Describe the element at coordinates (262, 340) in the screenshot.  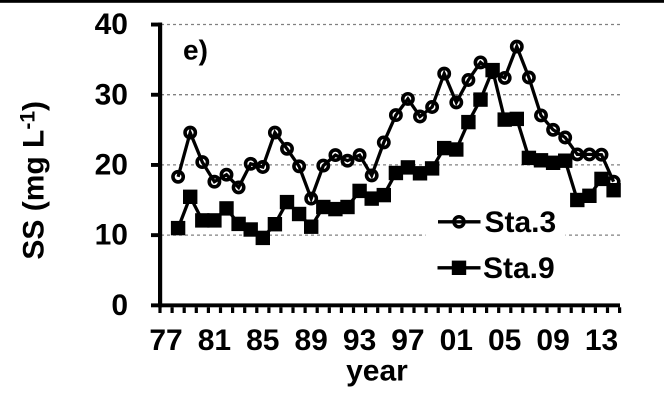
I see `svg-text: 85` at that location.